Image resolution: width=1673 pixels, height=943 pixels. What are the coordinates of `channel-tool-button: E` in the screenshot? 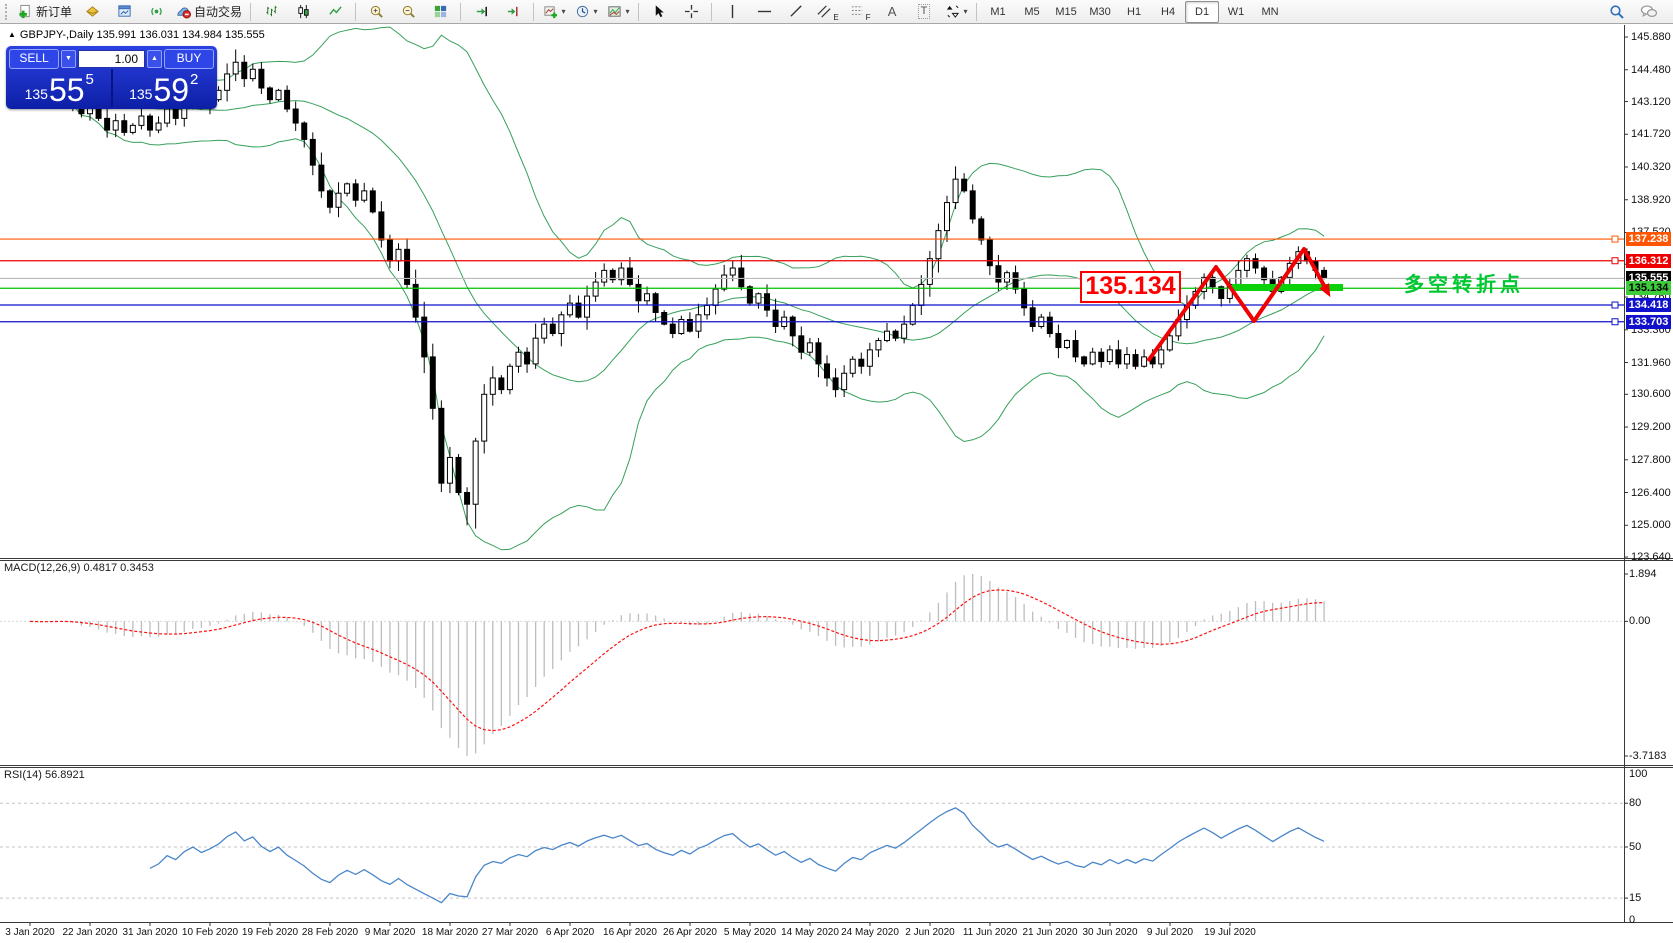 It's located at (828, 12).